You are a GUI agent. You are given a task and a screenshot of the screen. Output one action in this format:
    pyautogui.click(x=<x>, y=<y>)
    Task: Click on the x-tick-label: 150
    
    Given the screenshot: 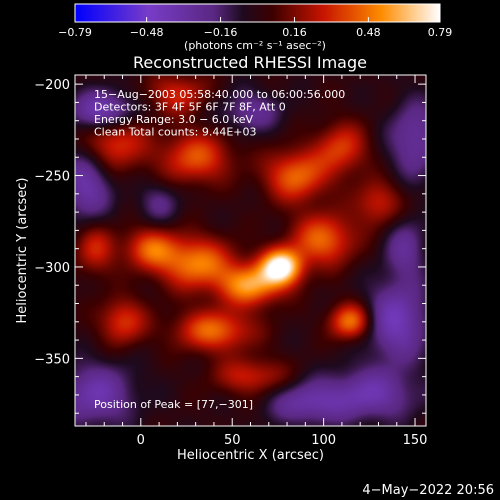 What is the action you would take?
    pyautogui.click(x=415, y=440)
    